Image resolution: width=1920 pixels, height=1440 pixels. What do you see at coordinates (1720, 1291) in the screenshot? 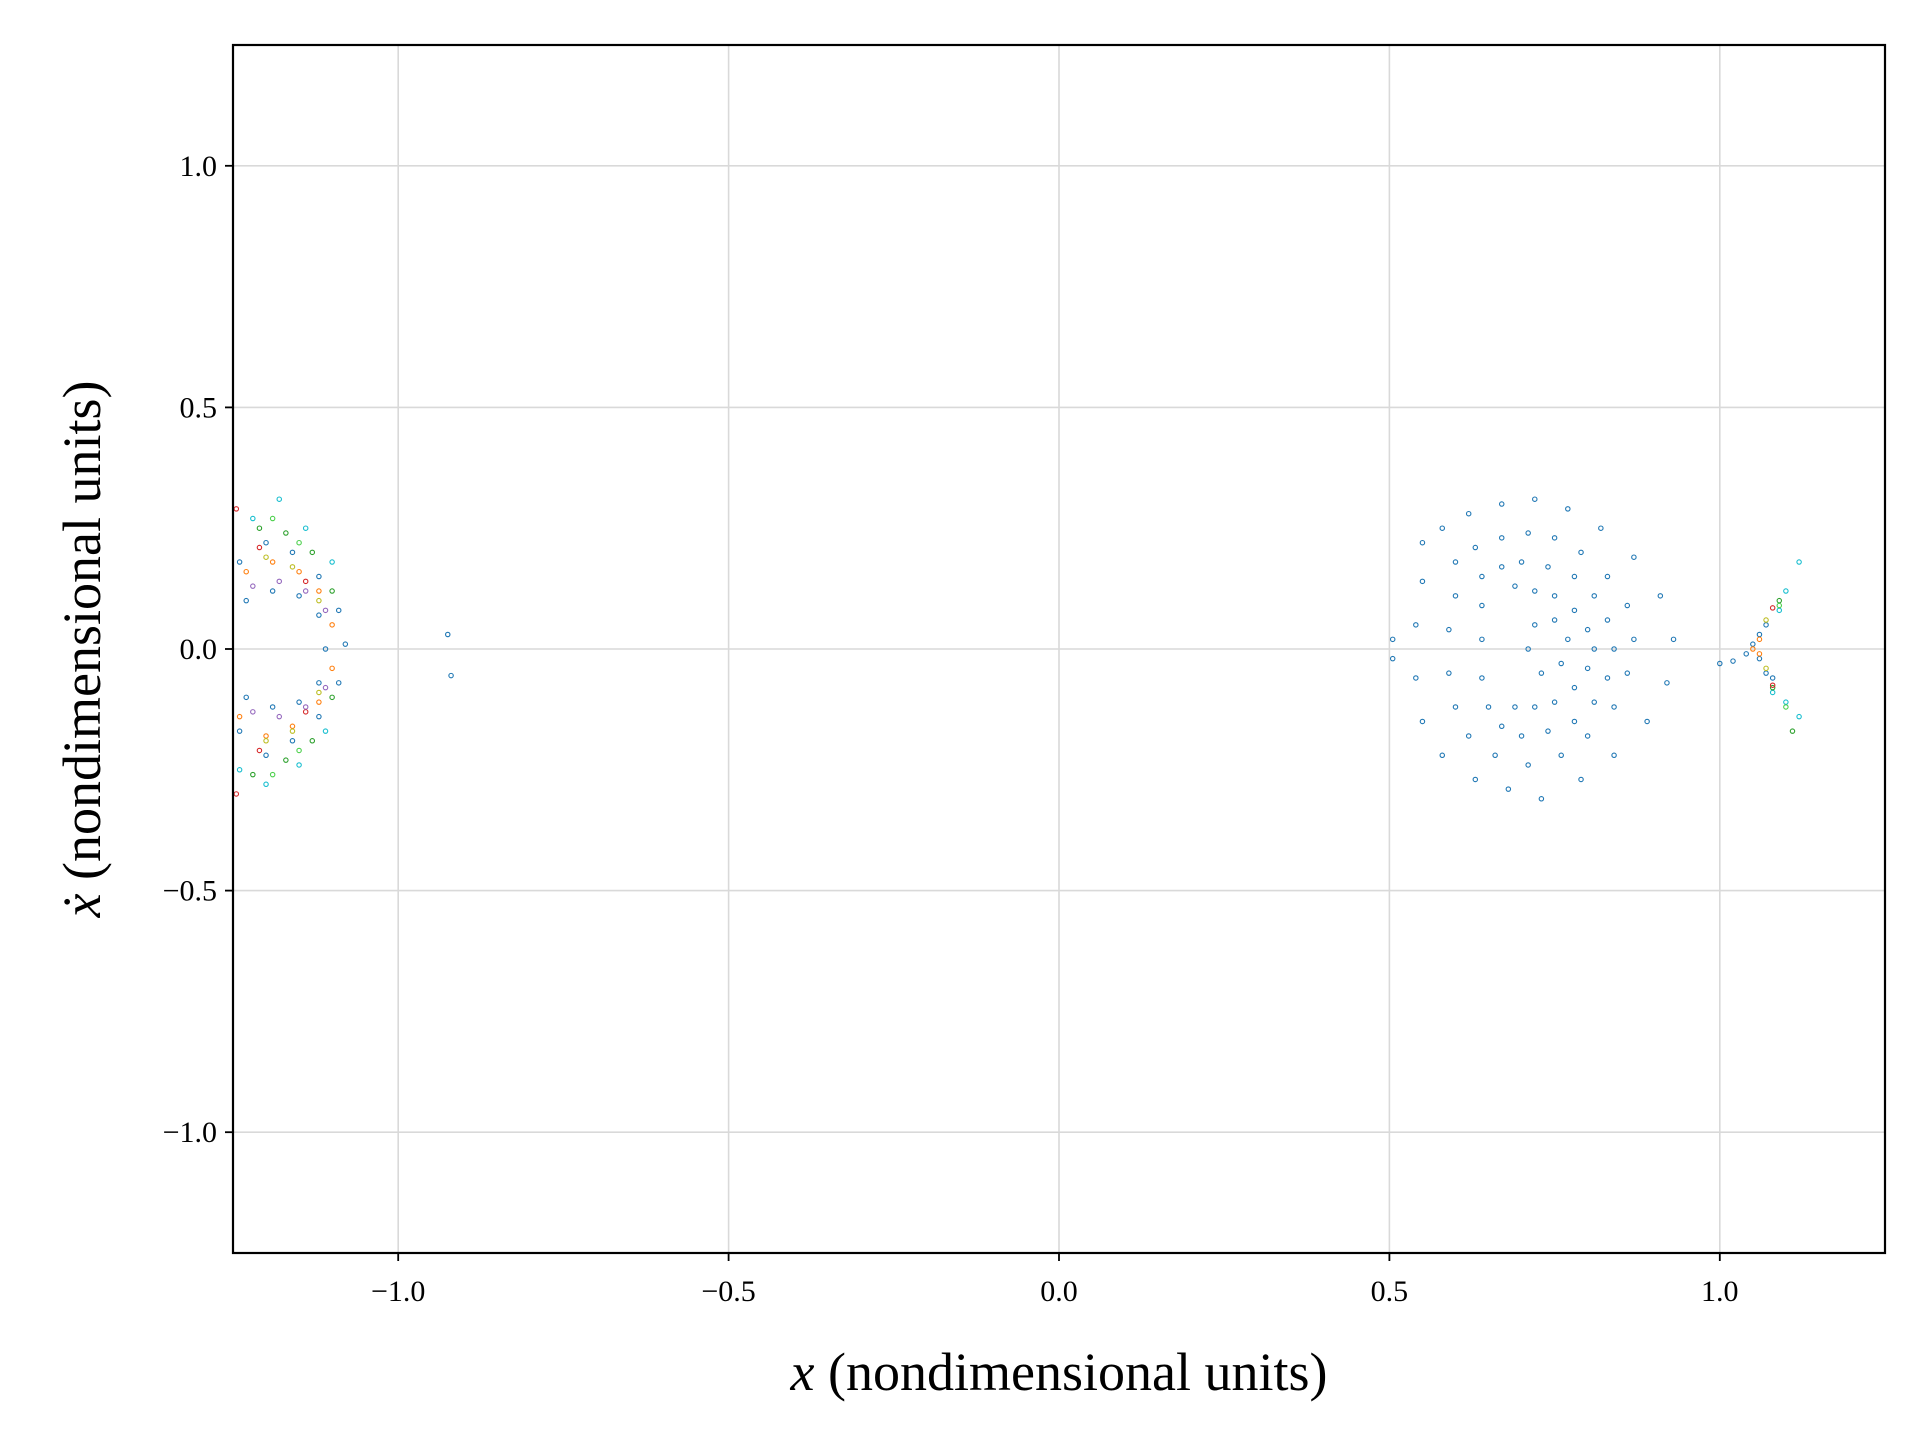
I see `x-tick-label: 1.0` at bounding box center [1720, 1291].